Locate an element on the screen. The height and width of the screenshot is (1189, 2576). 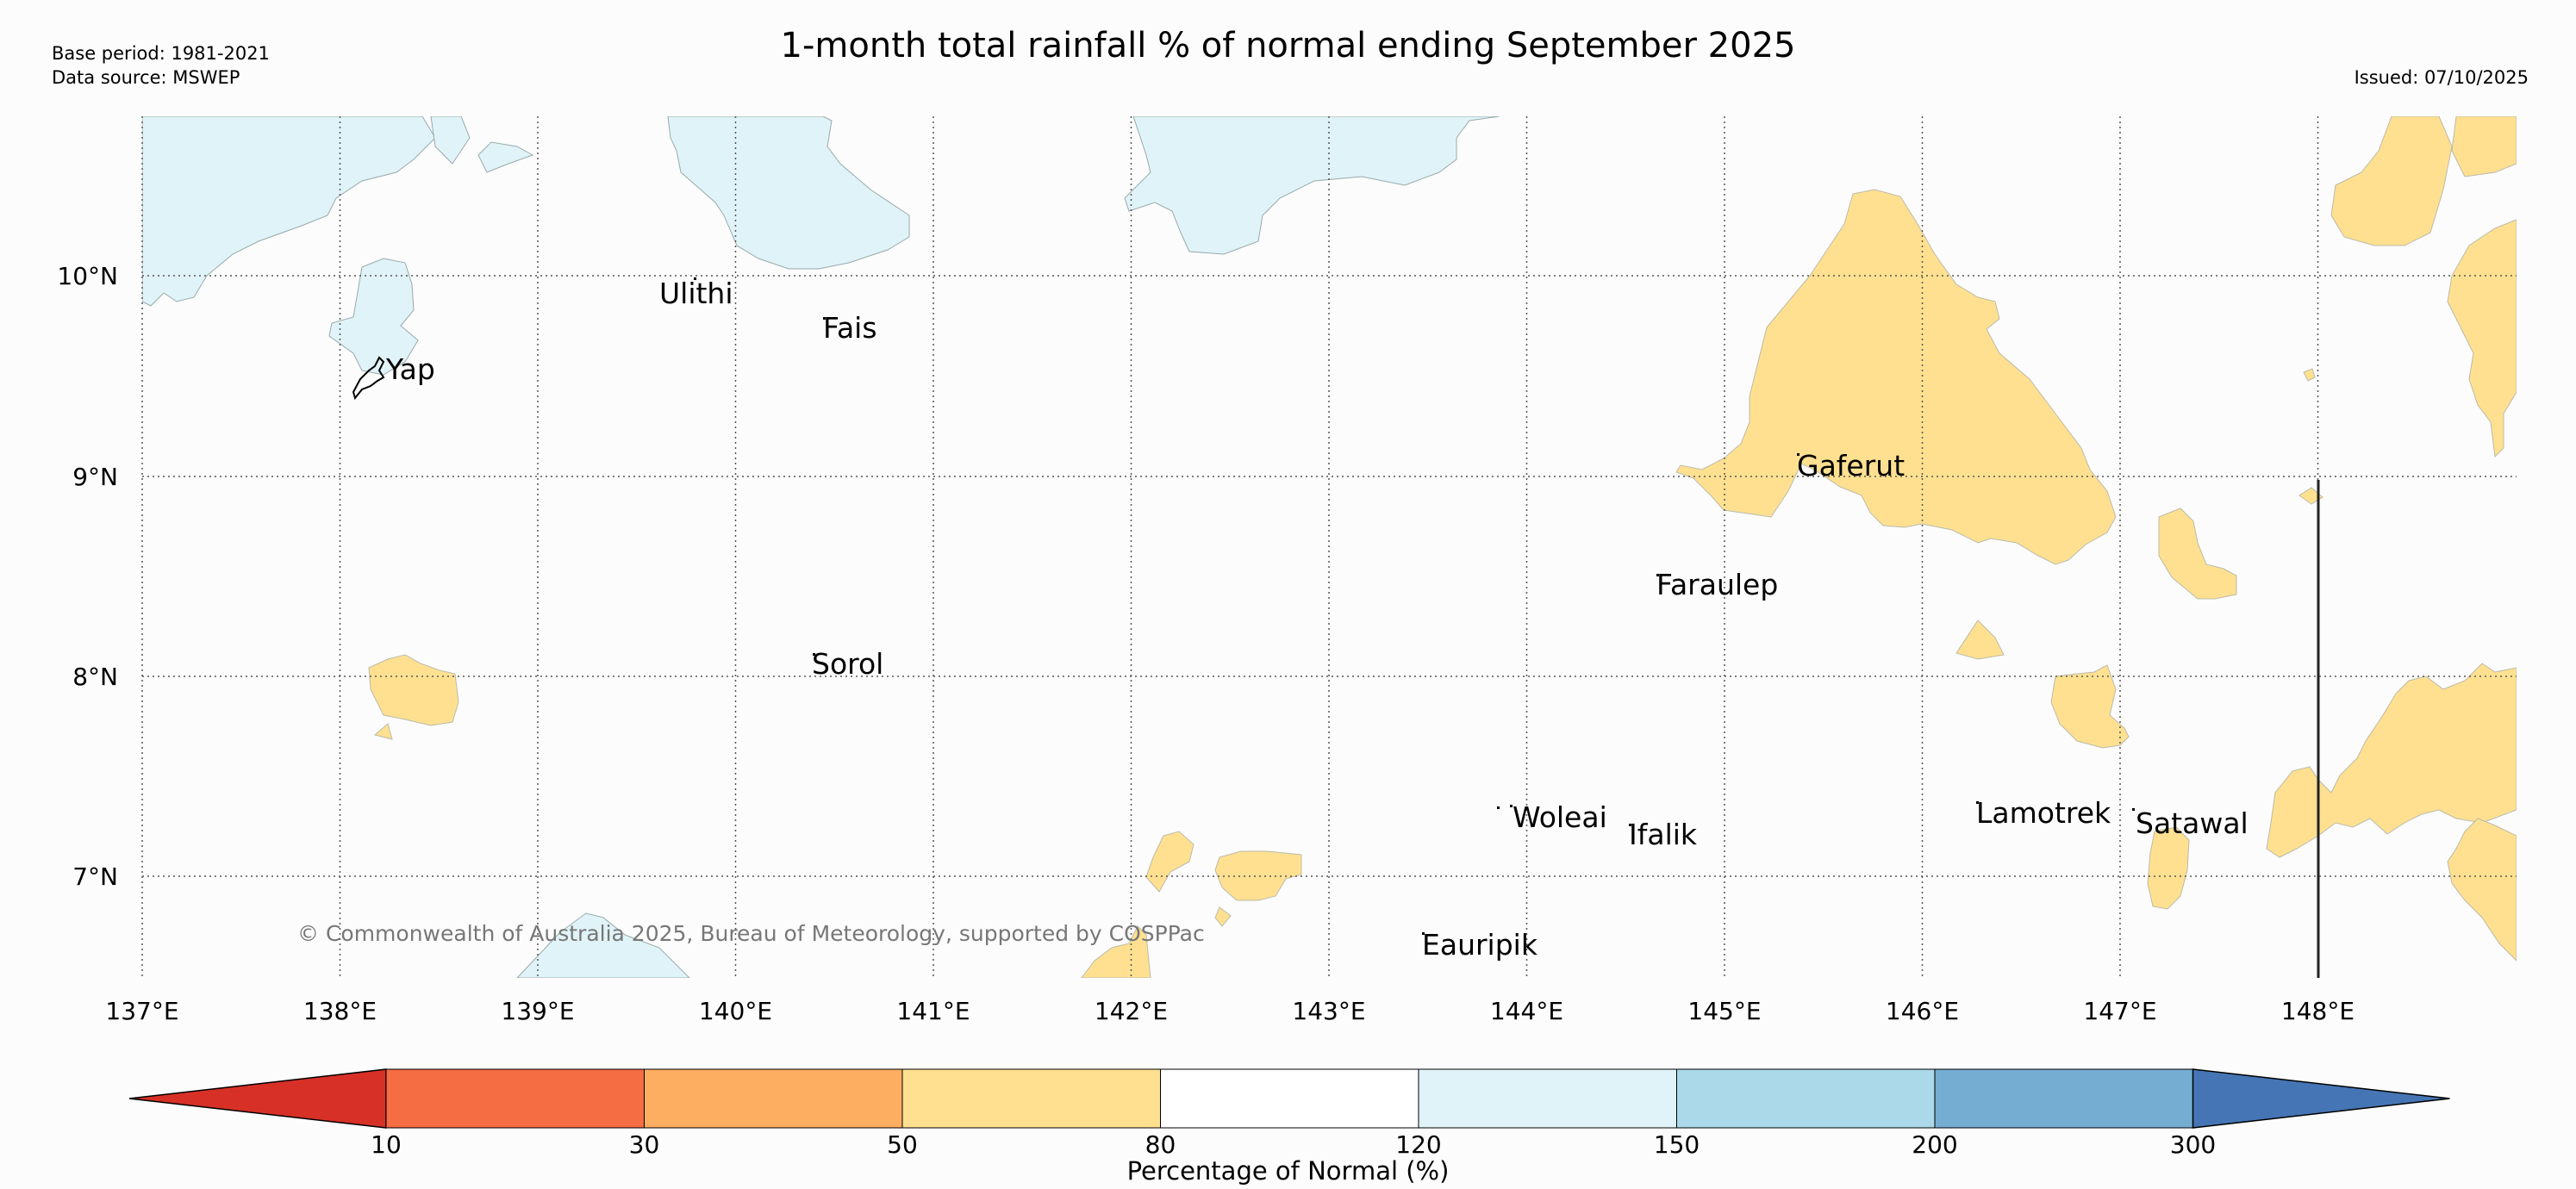
place-label-ifalik: Ifalik is located at coordinates (1663, 835).